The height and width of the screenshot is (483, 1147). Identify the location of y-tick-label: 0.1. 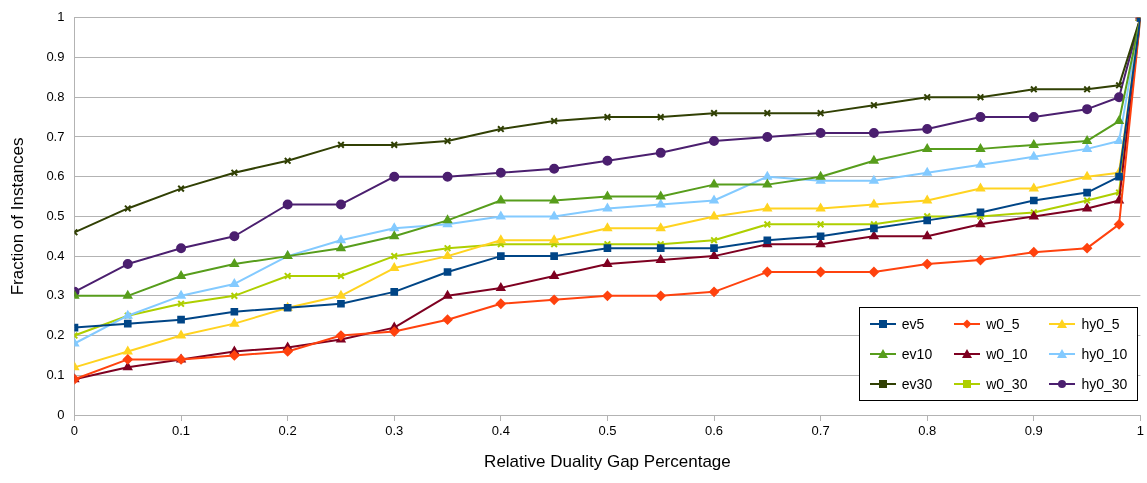
(55, 374).